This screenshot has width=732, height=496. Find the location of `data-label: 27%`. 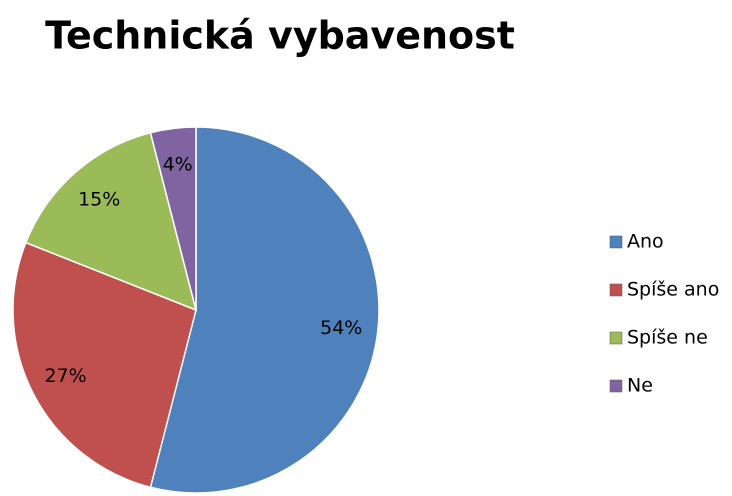

data-label: 27% is located at coordinates (65, 376).